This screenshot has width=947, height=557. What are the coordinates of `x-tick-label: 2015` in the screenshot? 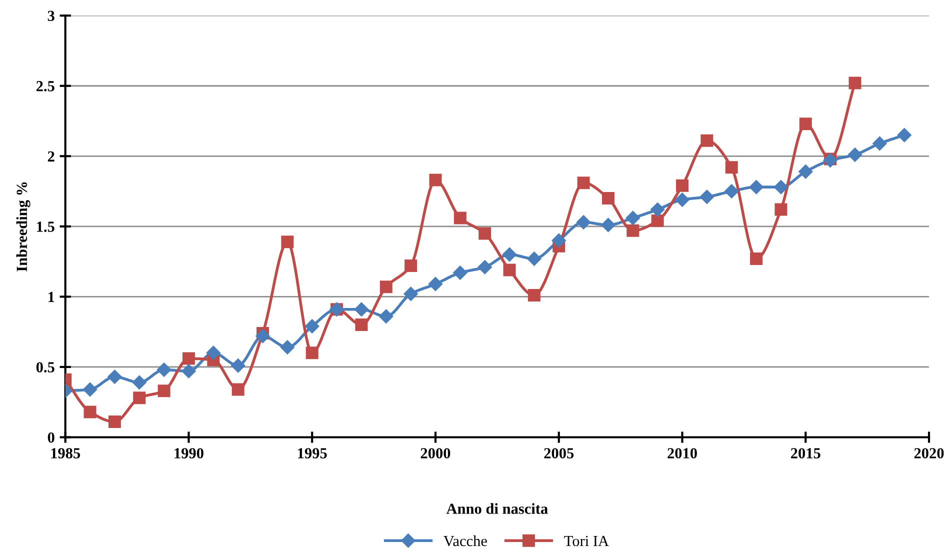 It's located at (805, 453).